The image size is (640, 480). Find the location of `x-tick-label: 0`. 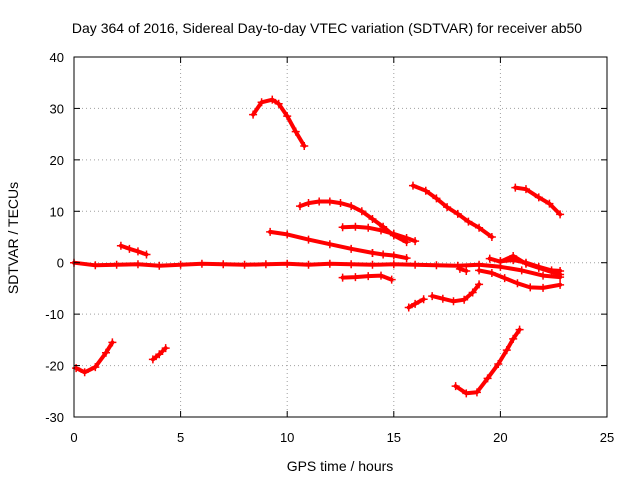

x-tick-label: 0 is located at coordinates (73, 437).